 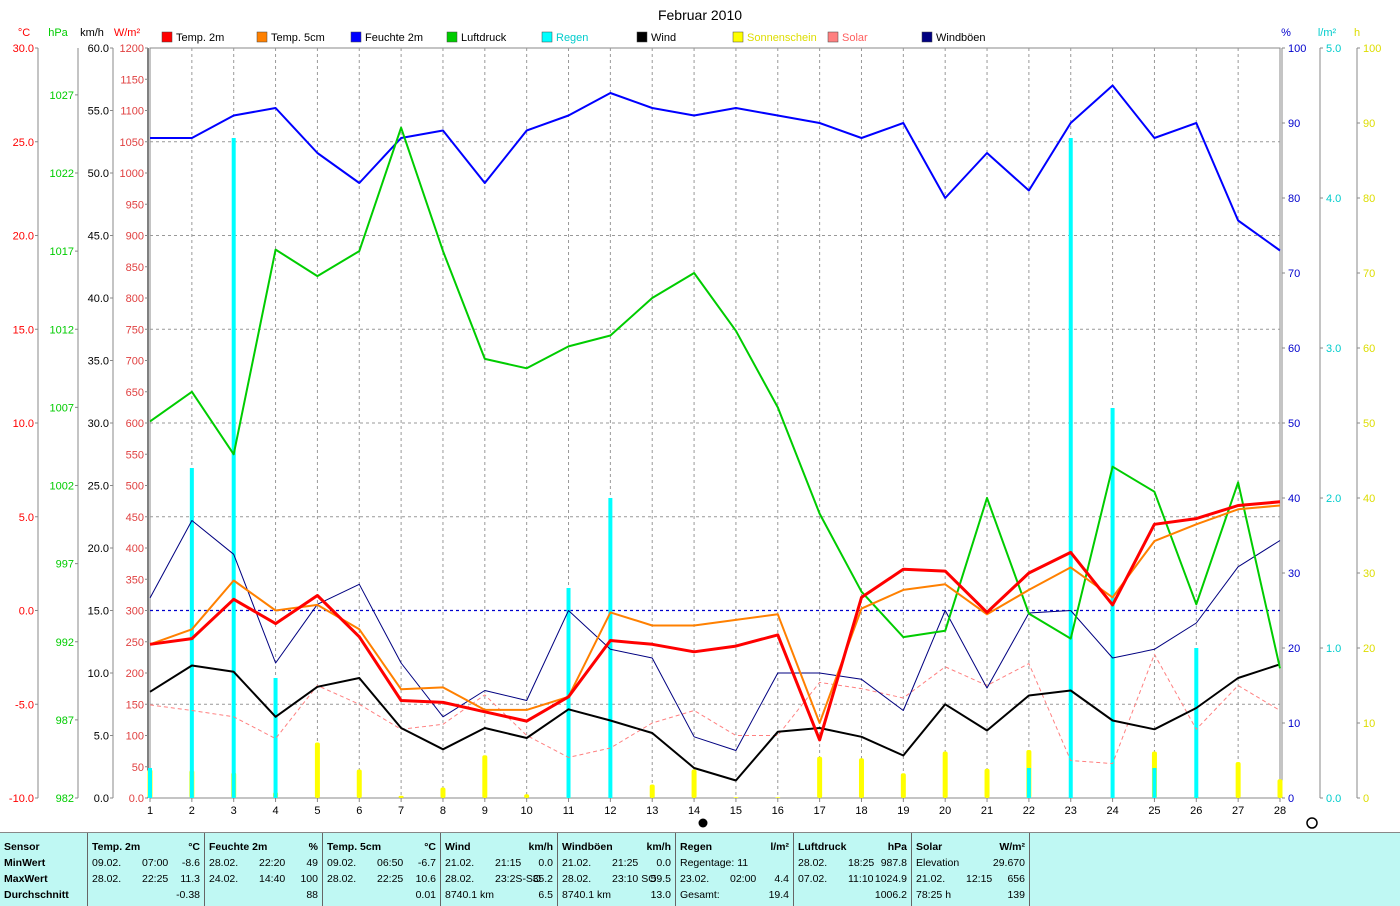 I want to click on x-axis-tick-label: 6, so click(x=359, y=811).